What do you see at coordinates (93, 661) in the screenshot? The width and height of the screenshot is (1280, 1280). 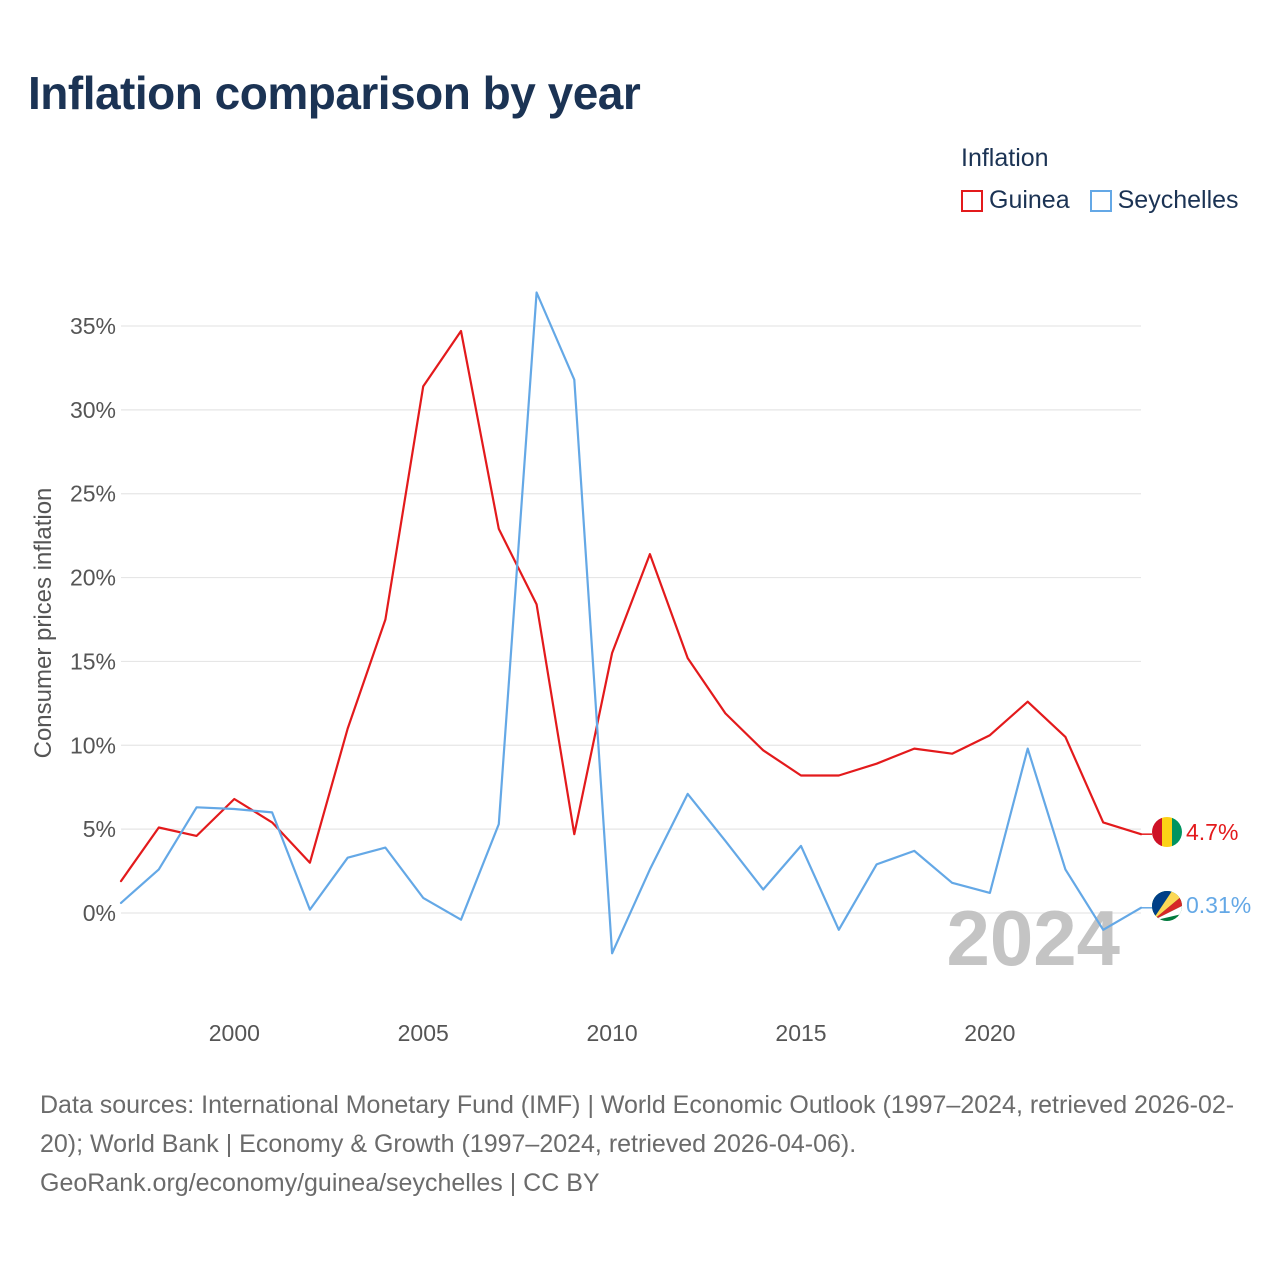 I see `y-tick-label: 15%` at bounding box center [93, 661].